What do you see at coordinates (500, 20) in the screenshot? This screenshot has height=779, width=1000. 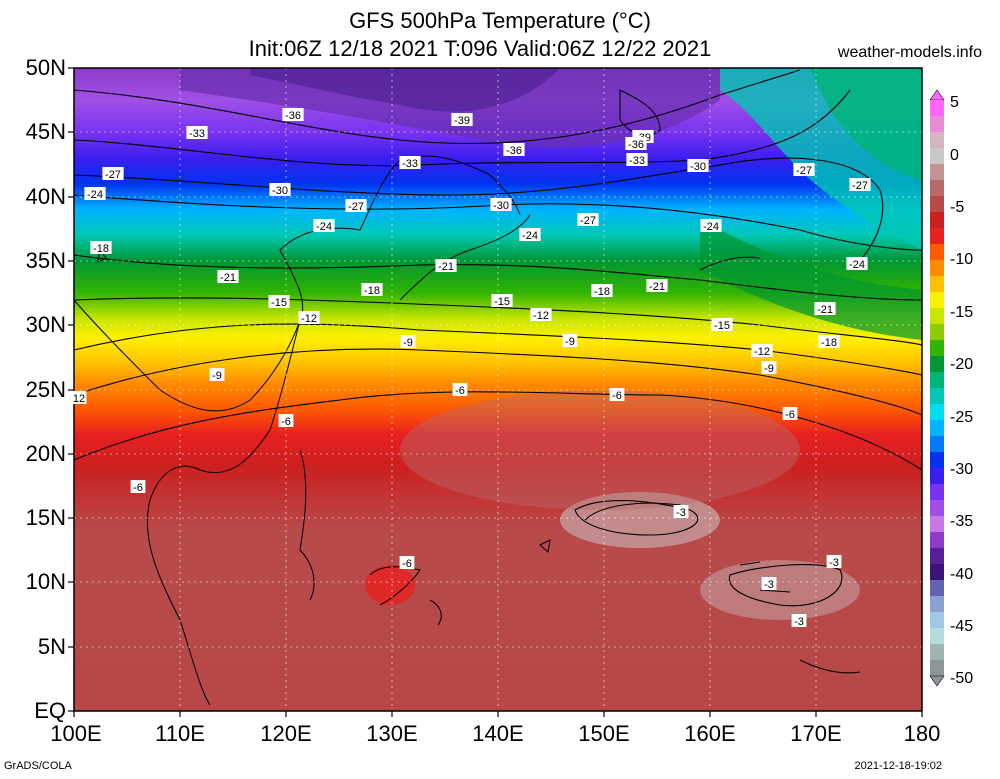 I see `map-title: GFS 500hPa Temperature (°C)` at bounding box center [500, 20].